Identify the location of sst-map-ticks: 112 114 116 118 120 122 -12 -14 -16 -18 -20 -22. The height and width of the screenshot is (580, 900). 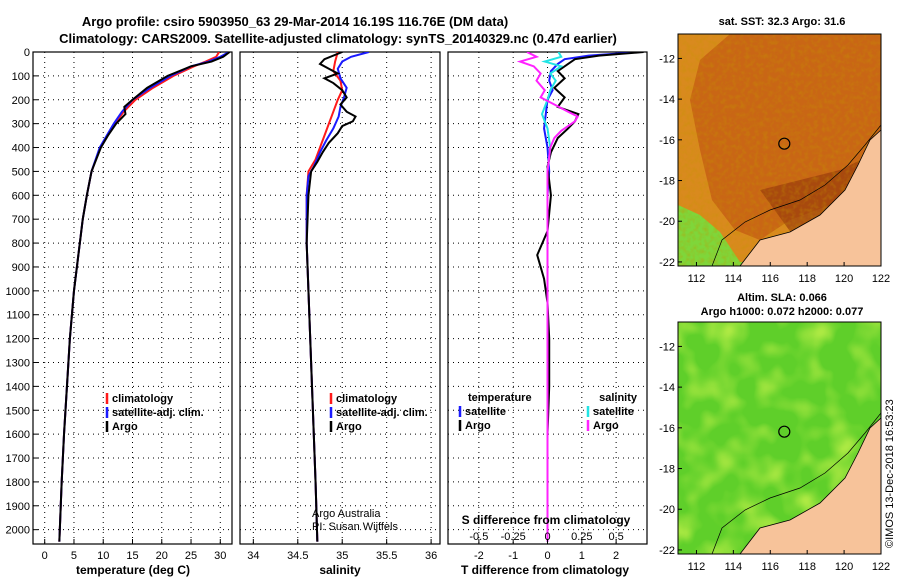
(774, 169).